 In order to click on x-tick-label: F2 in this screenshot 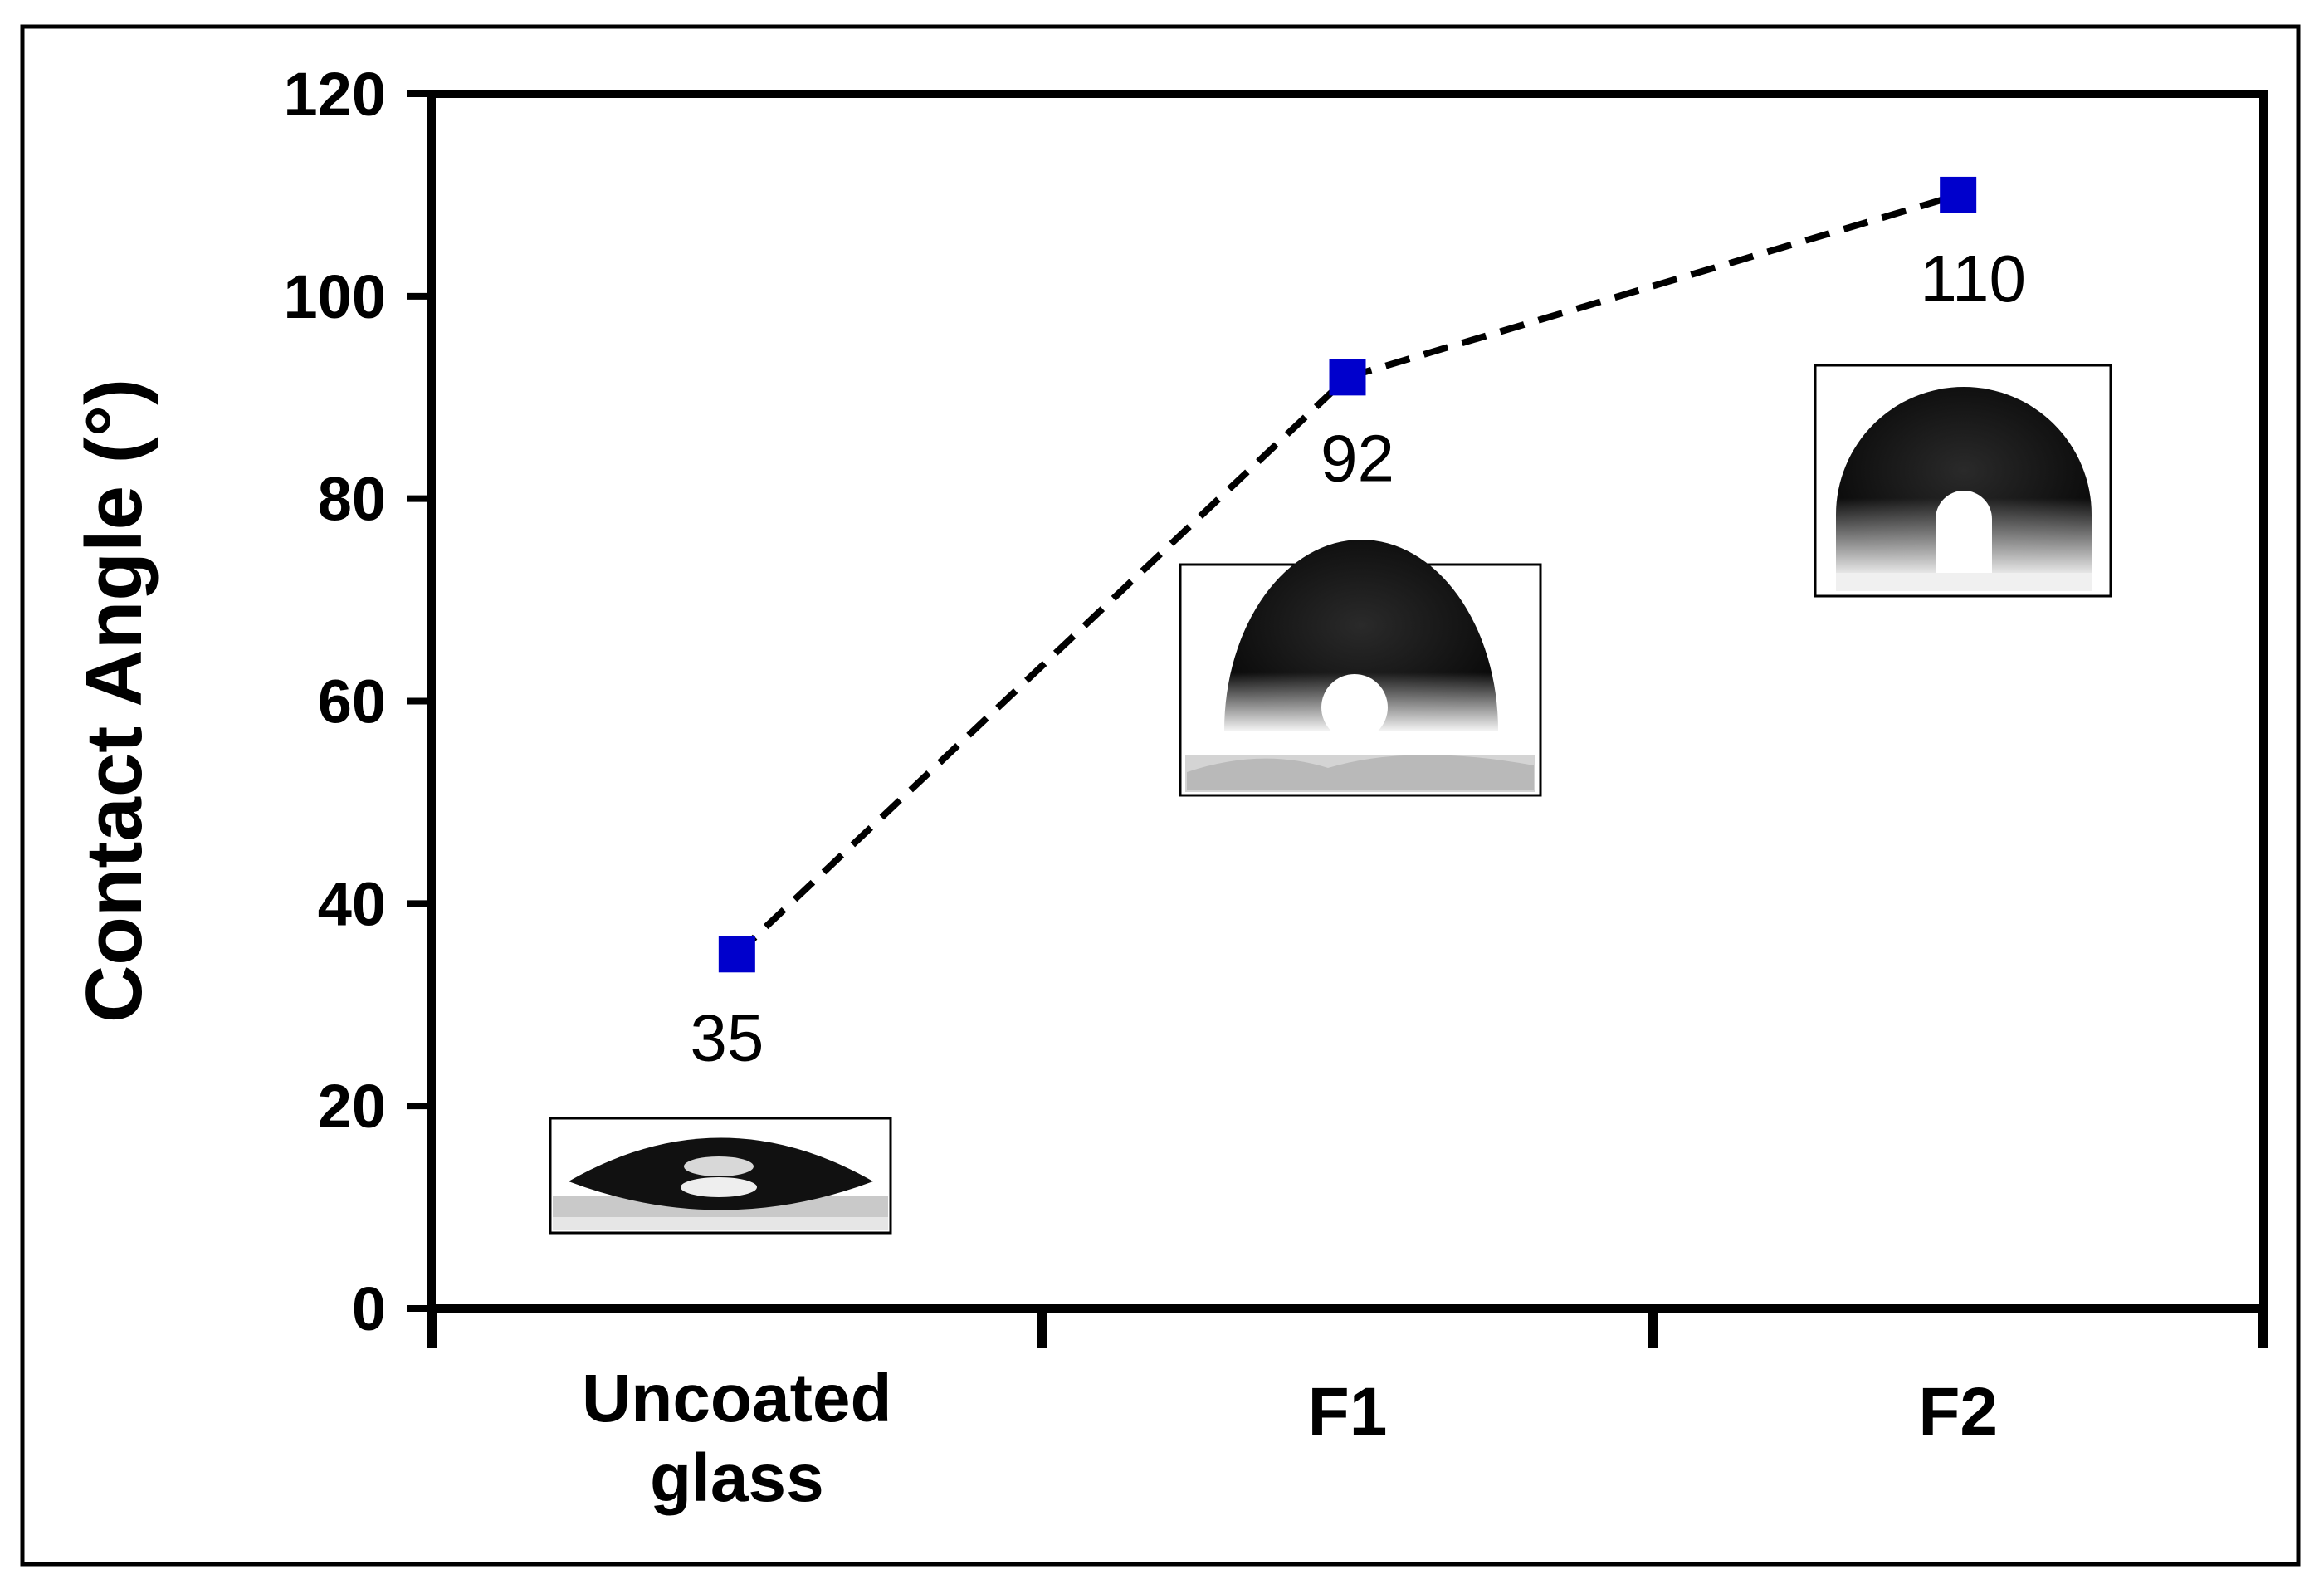, I will do `click(1958, 1412)`.